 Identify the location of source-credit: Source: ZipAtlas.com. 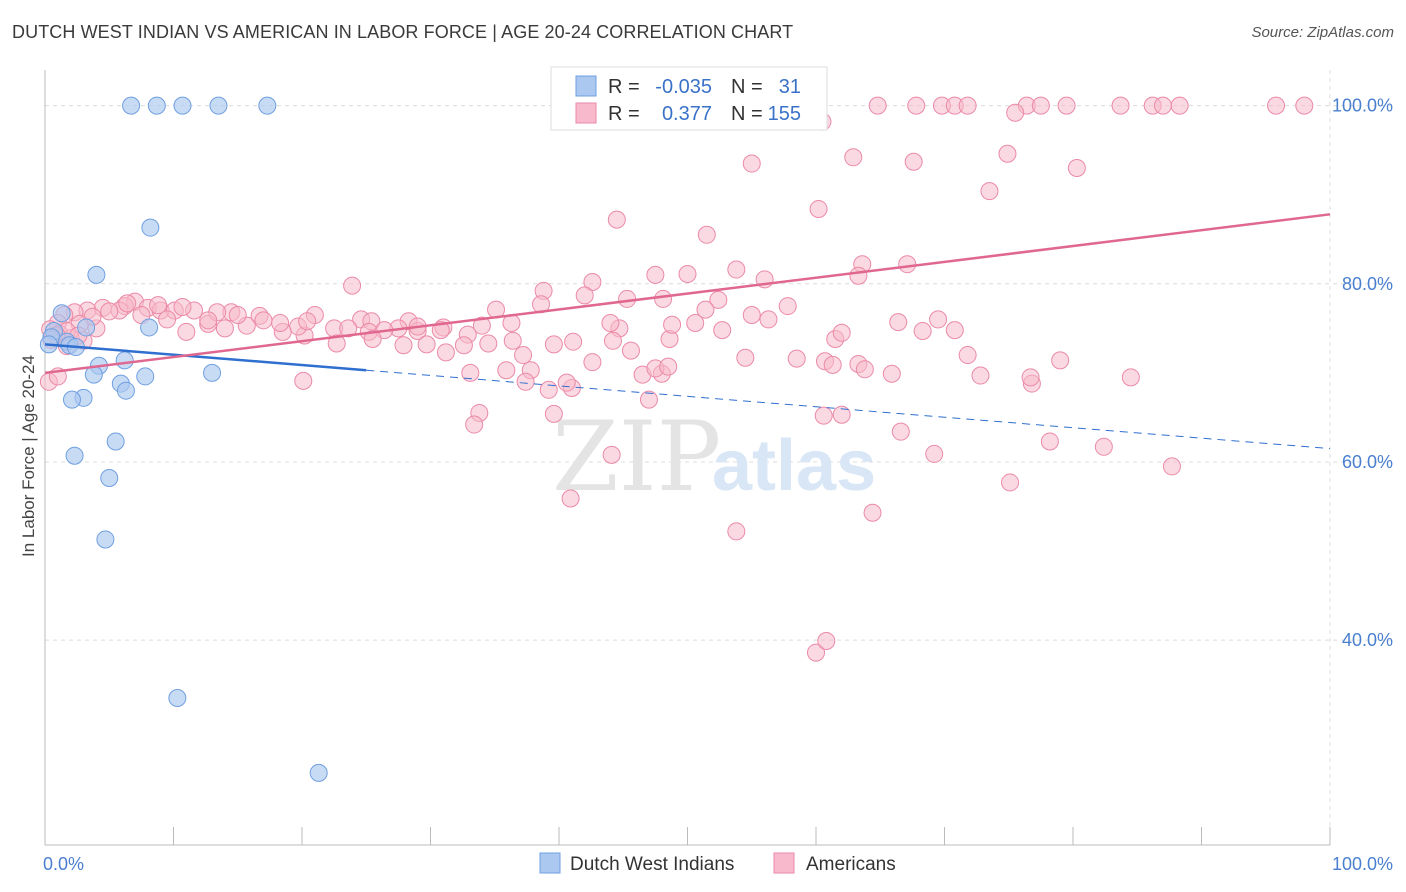
(1322, 32).